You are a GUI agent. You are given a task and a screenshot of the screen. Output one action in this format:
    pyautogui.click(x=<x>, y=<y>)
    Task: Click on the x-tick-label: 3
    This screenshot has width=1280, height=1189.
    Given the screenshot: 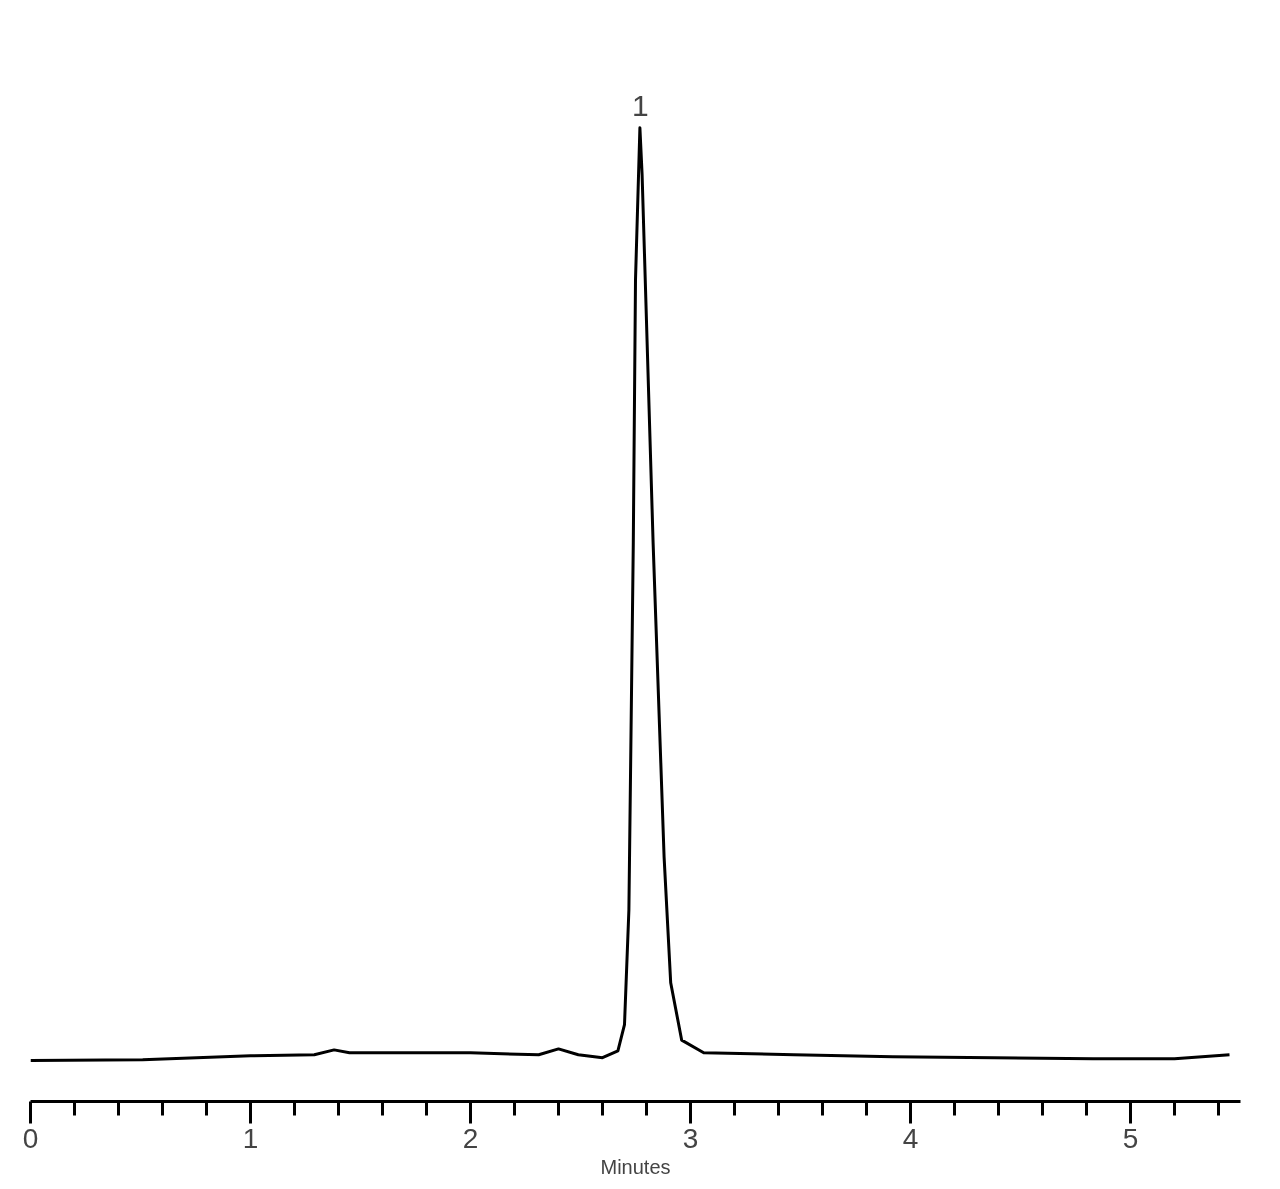 What is the action you would take?
    pyautogui.click(x=690, y=1138)
    